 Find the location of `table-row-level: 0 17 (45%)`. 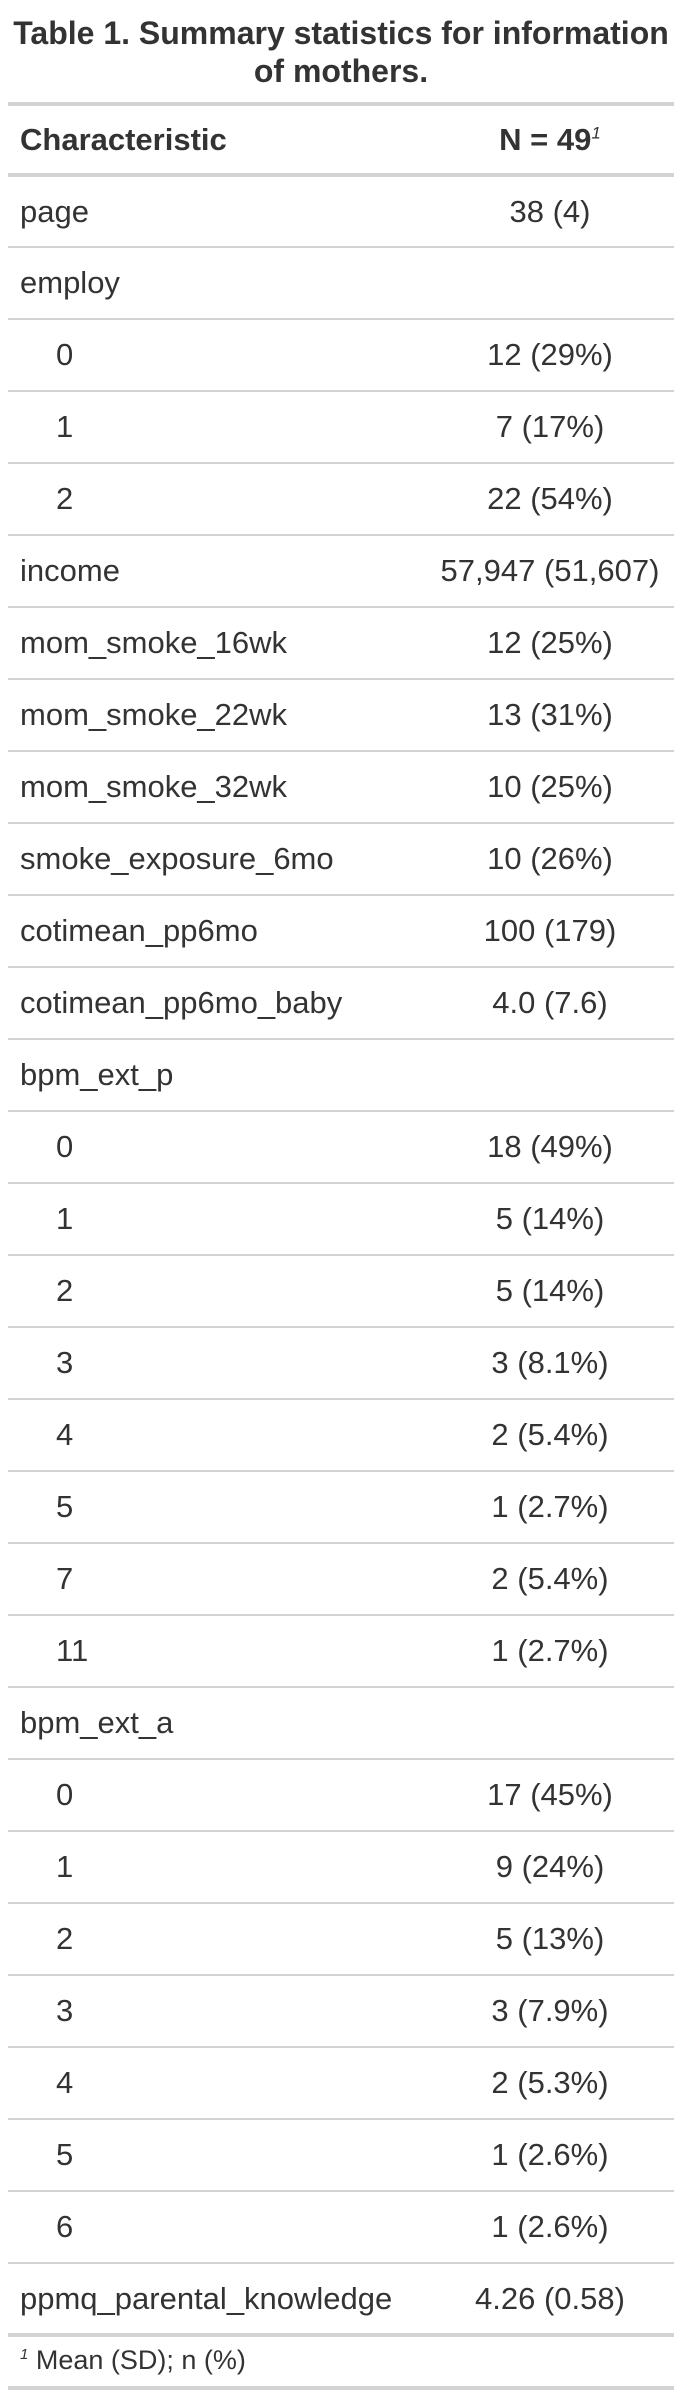

table-row-level: 0 17 (45%) is located at coordinates (341, 1795).